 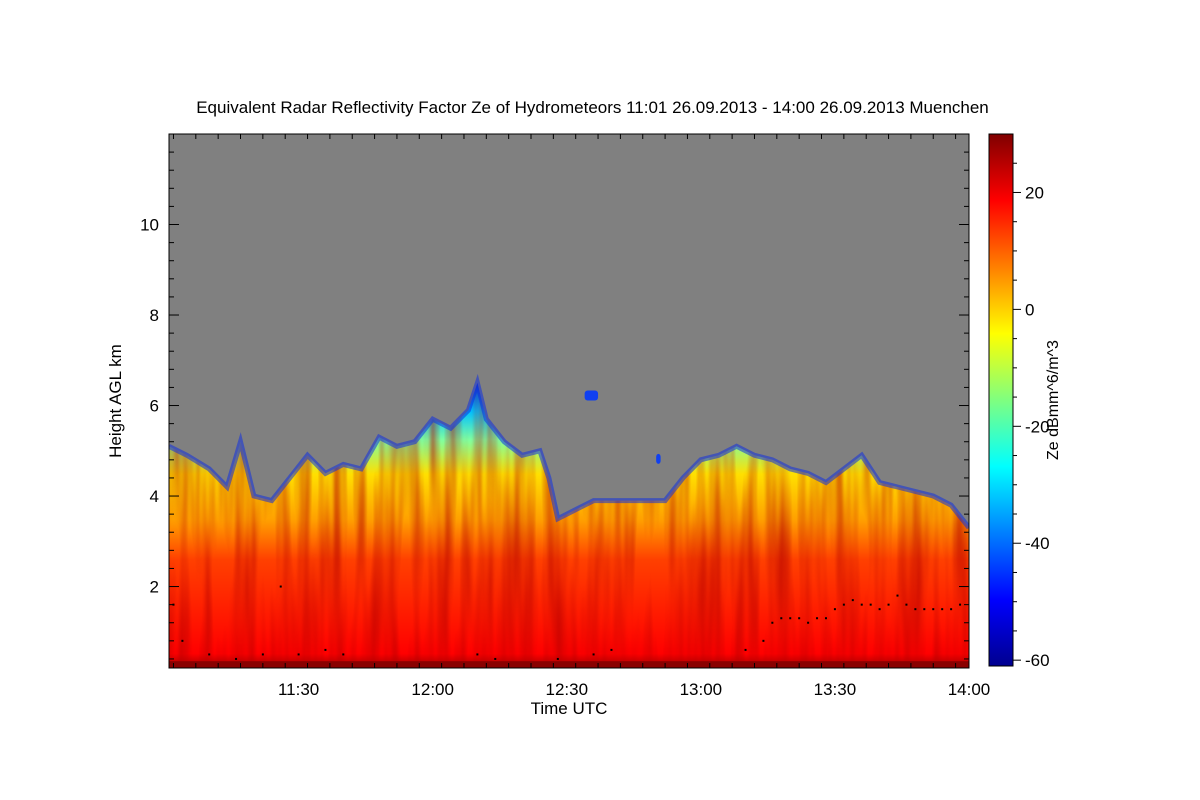 I want to click on colorbar-tick-label: -40, so click(x=1037, y=543).